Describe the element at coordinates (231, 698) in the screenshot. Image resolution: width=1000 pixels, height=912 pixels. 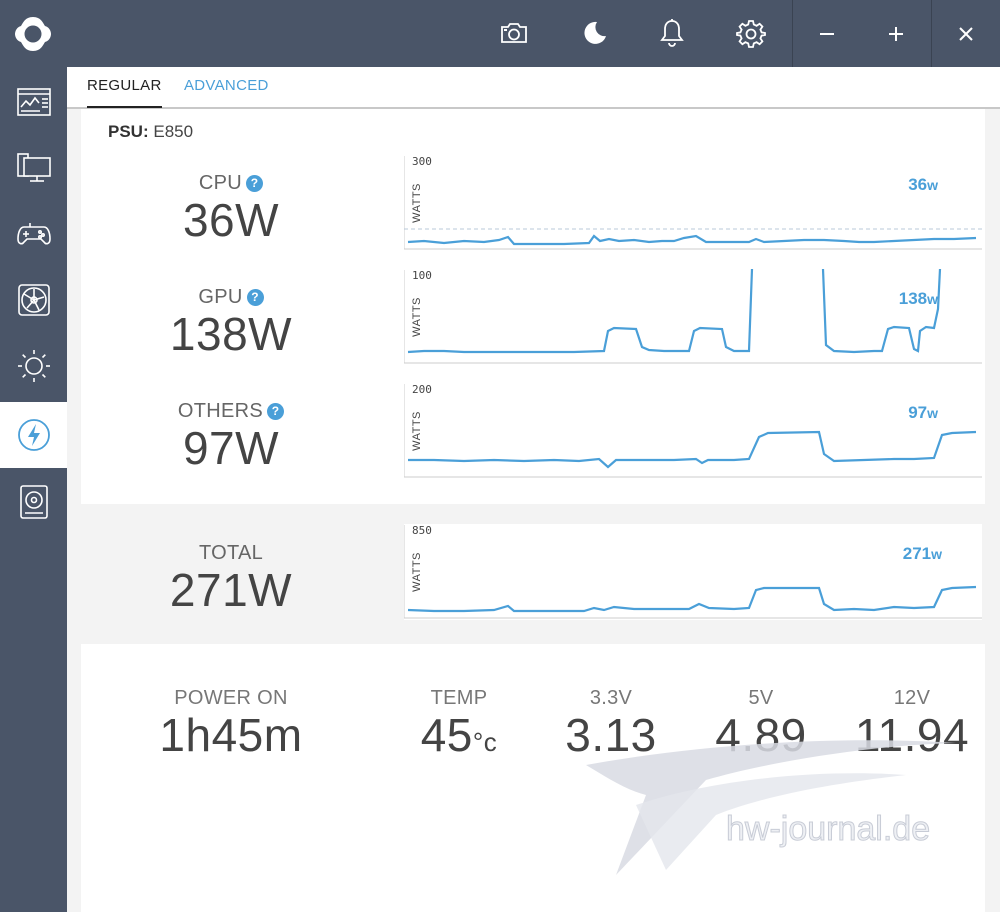
I see `power-on-label: POWER ON` at that location.